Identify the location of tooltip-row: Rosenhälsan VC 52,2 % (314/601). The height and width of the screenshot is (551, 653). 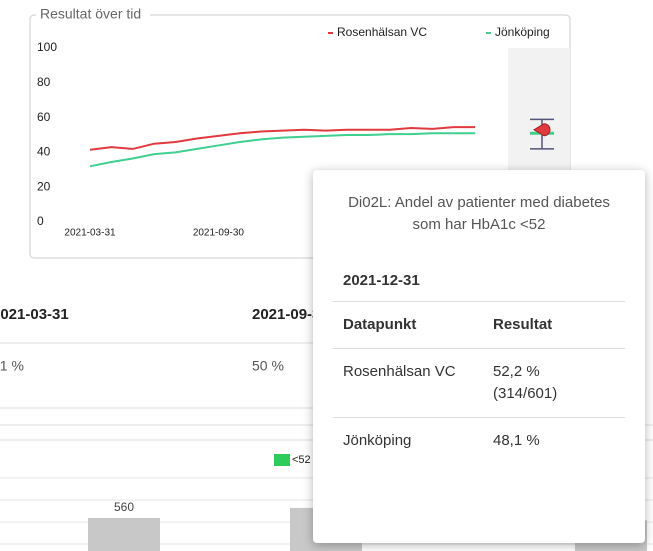
(479, 383).